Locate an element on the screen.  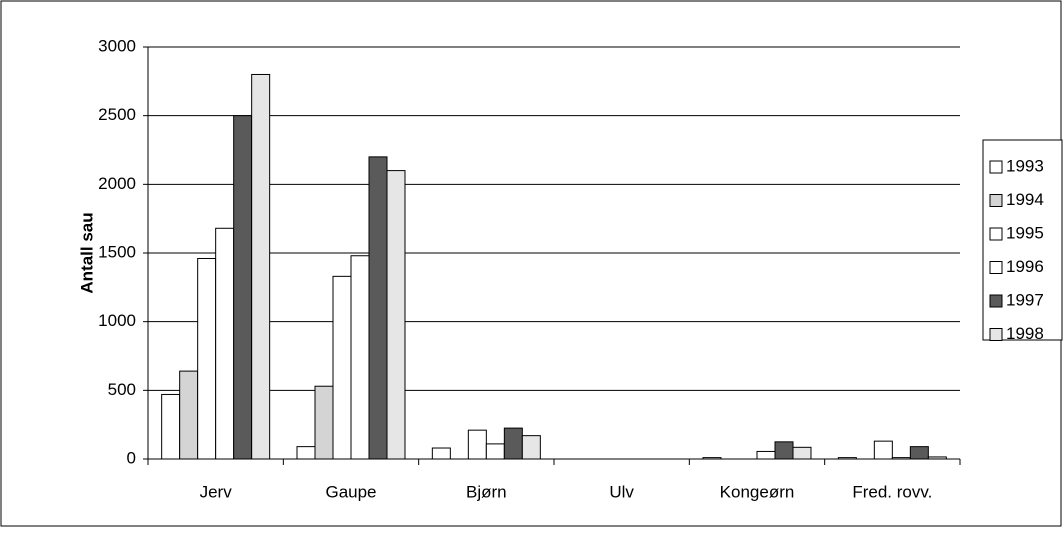
legend-label: 1993 is located at coordinates (1025, 165).